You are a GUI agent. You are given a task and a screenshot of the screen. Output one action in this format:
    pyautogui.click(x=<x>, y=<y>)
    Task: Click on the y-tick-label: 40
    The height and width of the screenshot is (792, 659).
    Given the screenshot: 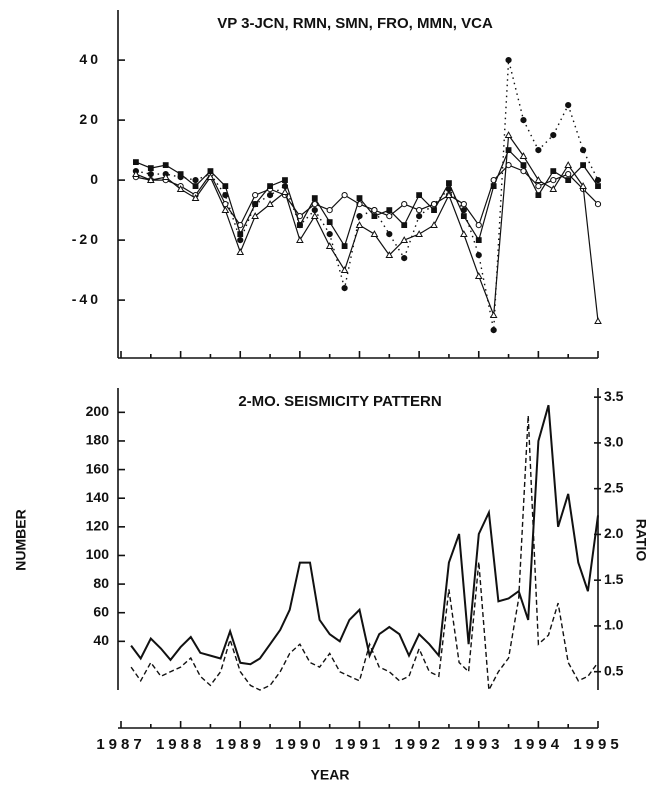 What is the action you would take?
    pyautogui.click(x=90, y=59)
    